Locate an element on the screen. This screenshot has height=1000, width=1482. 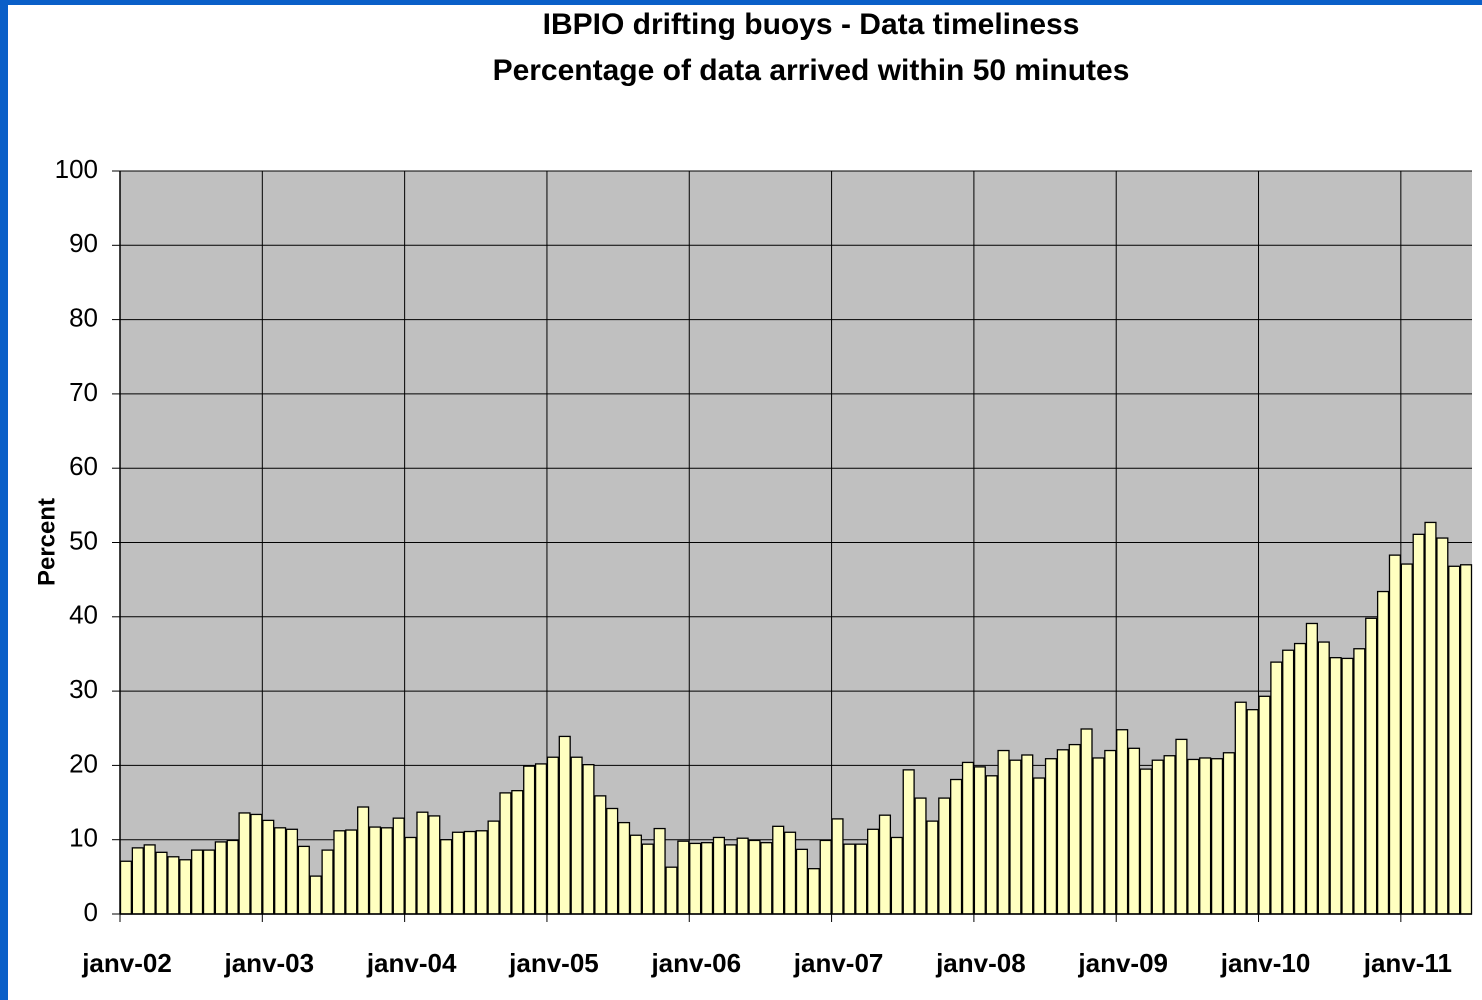
y-tick-label: 80 is located at coordinates (83, 317).